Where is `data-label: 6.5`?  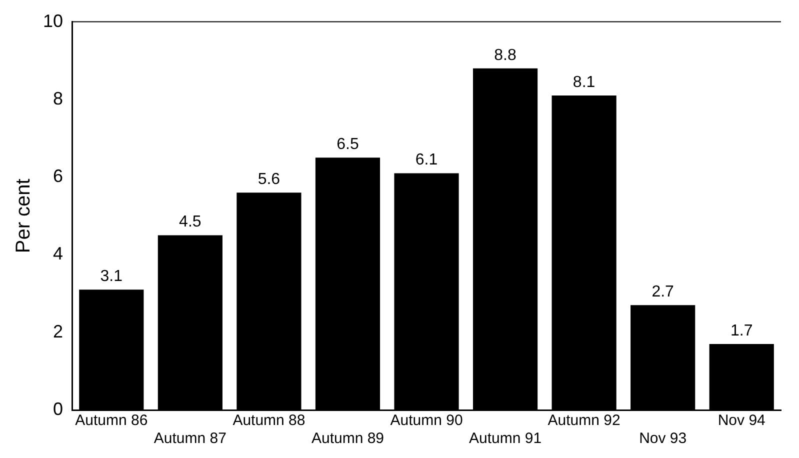
data-label: 6.5 is located at coordinates (347, 145).